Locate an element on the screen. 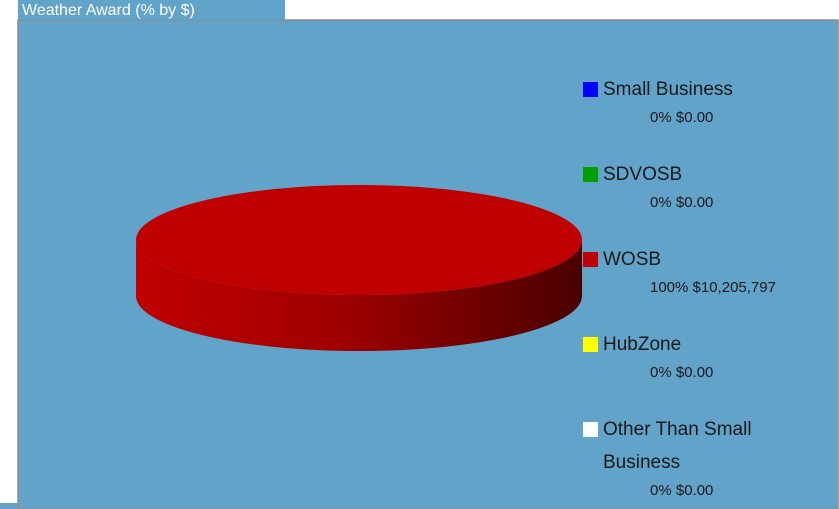 This screenshot has height=509, width=839. pie-slice is located at coordinates (359, 240).